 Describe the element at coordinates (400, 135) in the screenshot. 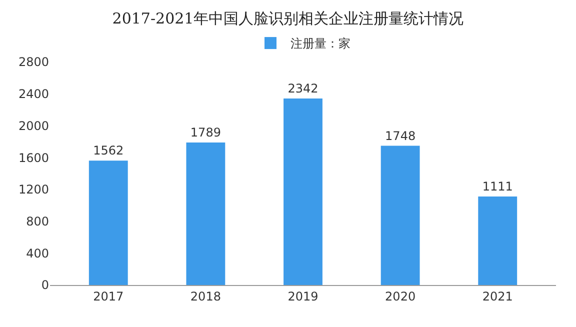

I see `data-label: 1748` at that location.